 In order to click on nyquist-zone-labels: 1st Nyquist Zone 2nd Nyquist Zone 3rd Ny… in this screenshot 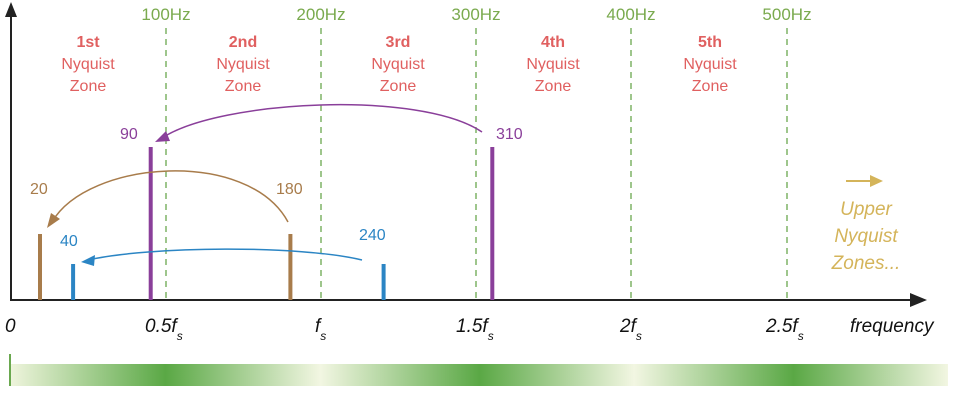, I will do `click(399, 64)`.